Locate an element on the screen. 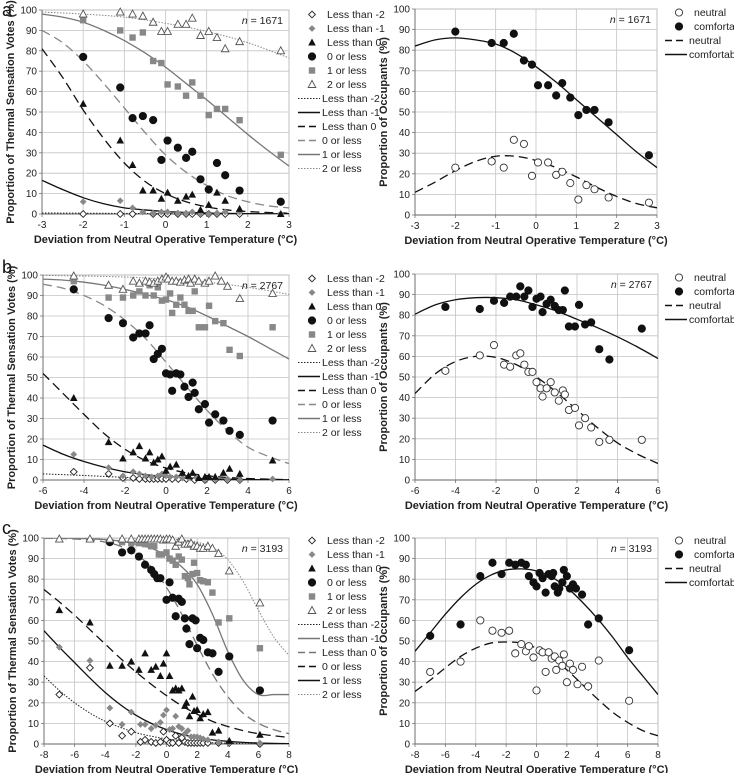 The image size is (734, 773). sample-size-annotation: n = 2767 is located at coordinates (262, 286).